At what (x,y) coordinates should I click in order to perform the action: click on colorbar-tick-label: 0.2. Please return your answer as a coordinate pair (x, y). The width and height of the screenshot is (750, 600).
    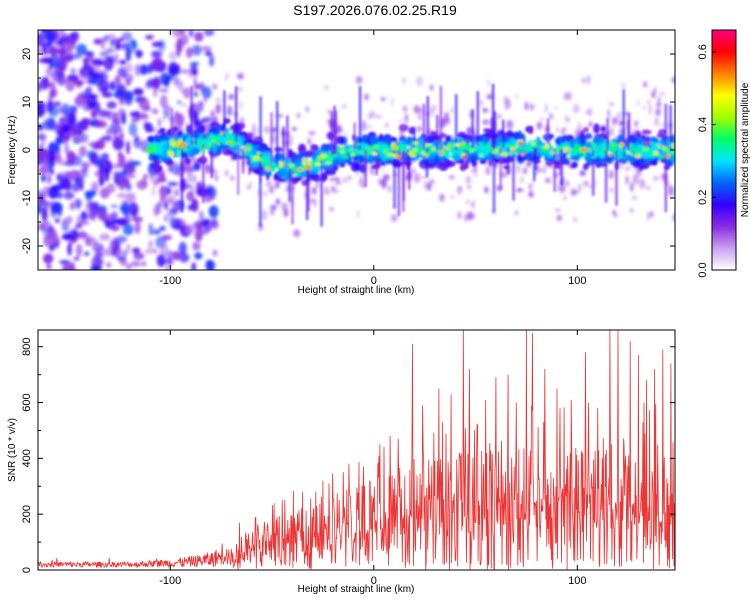
    Looking at the image, I should click on (703, 197).